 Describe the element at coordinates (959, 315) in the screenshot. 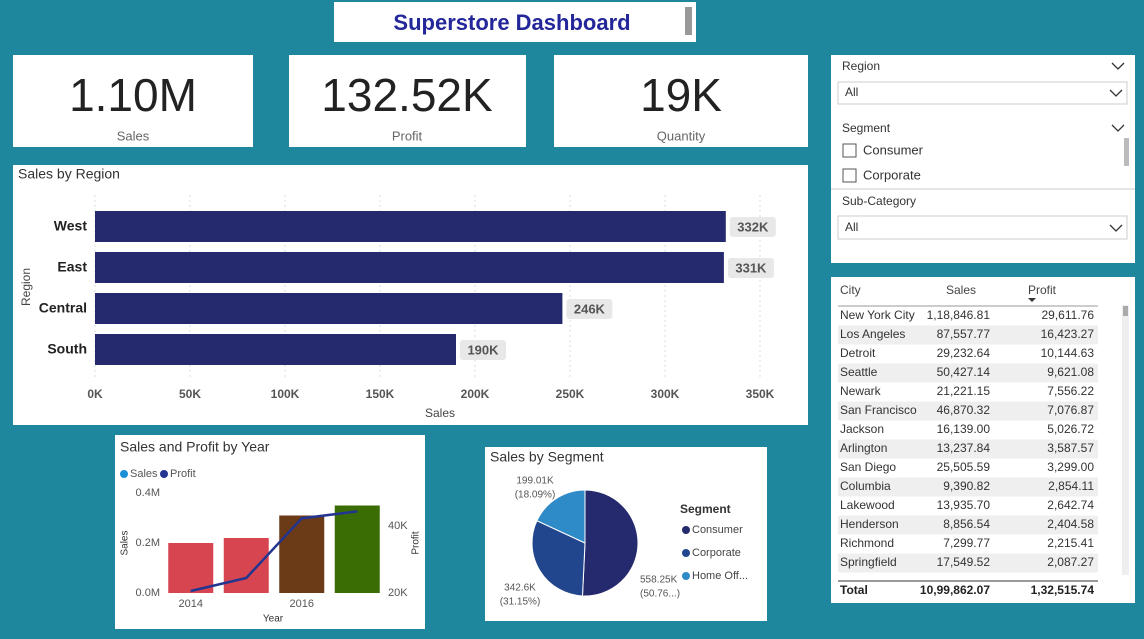

I see `table-cell: 1,18,846.81` at that location.